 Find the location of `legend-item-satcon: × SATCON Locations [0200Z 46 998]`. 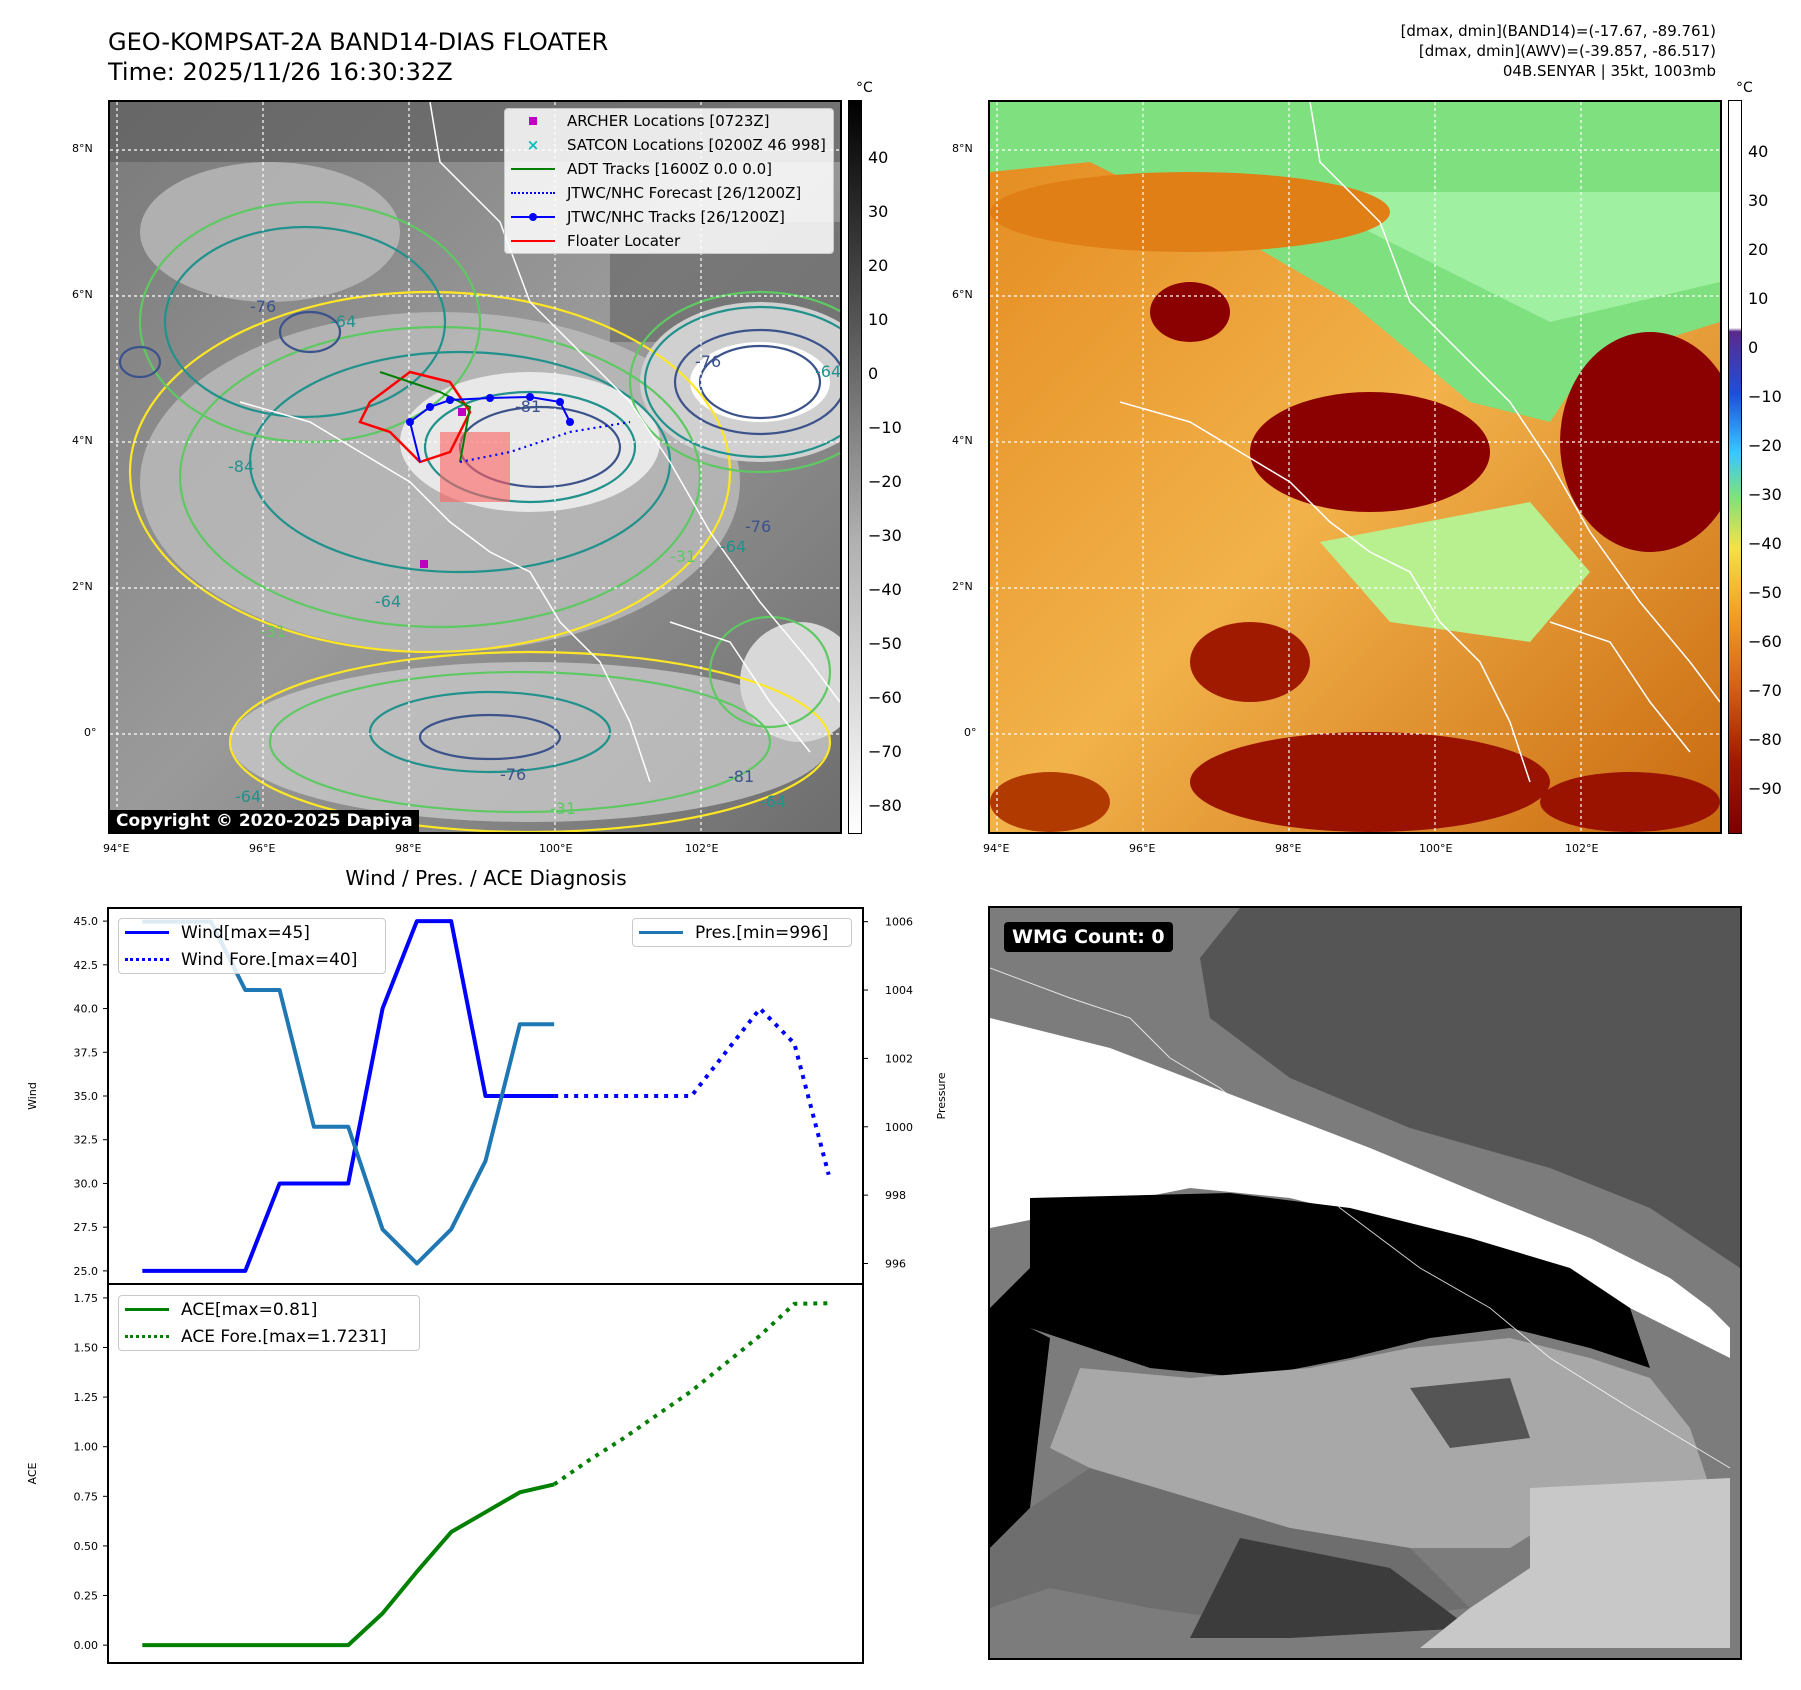

legend-item-satcon: × SATCON Locations [0200Z 46 998] is located at coordinates (669, 145).